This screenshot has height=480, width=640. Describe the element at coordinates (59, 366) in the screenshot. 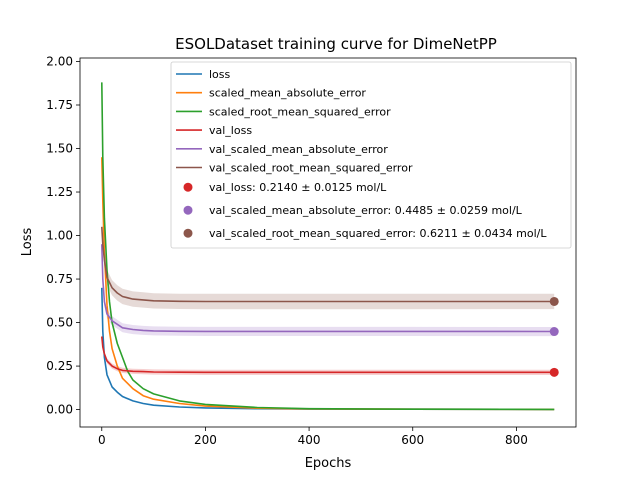

I see `y-tick-label: 0.25` at that location.